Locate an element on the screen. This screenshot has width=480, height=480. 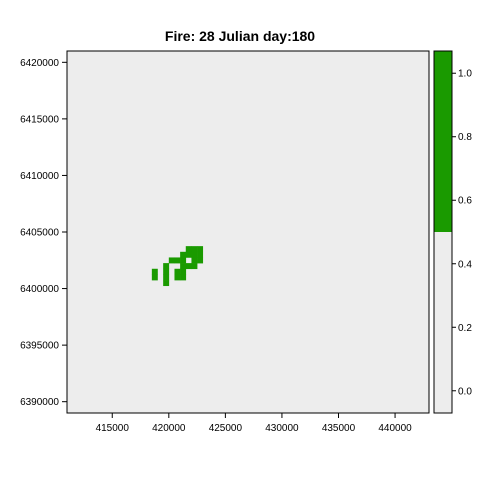
colorbar-tick-label: 0.0 is located at coordinates (465, 391).